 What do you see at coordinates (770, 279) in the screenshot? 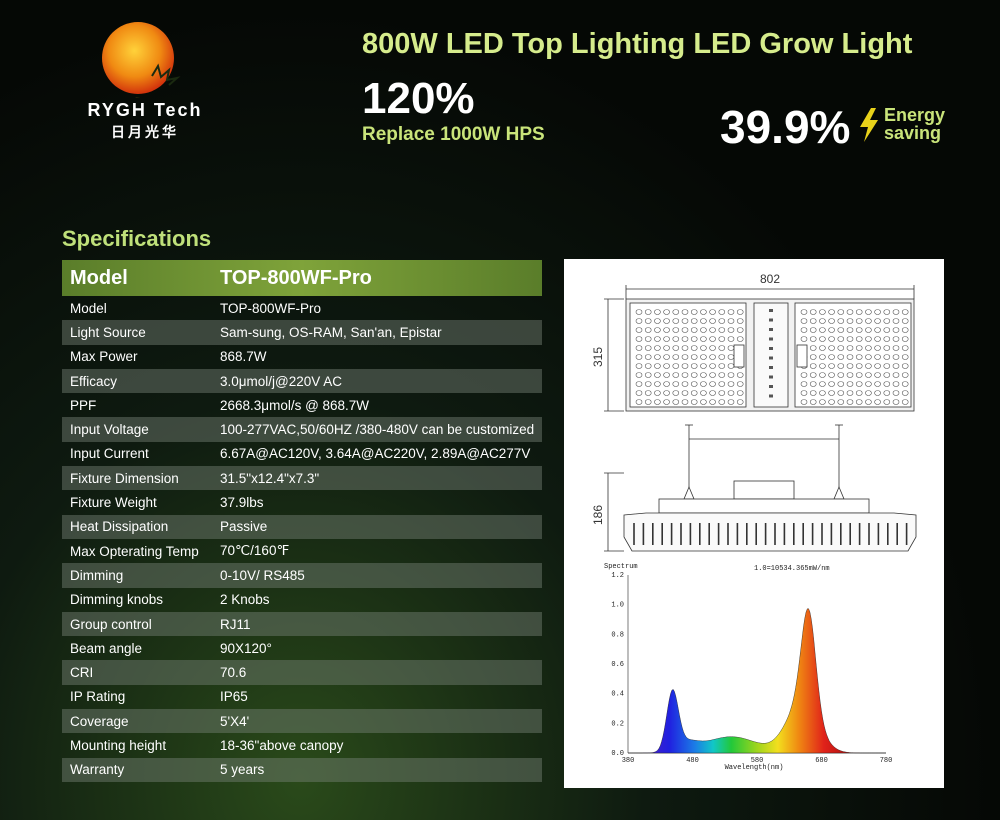
I see `dimension-width: 802` at bounding box center [770, 279].